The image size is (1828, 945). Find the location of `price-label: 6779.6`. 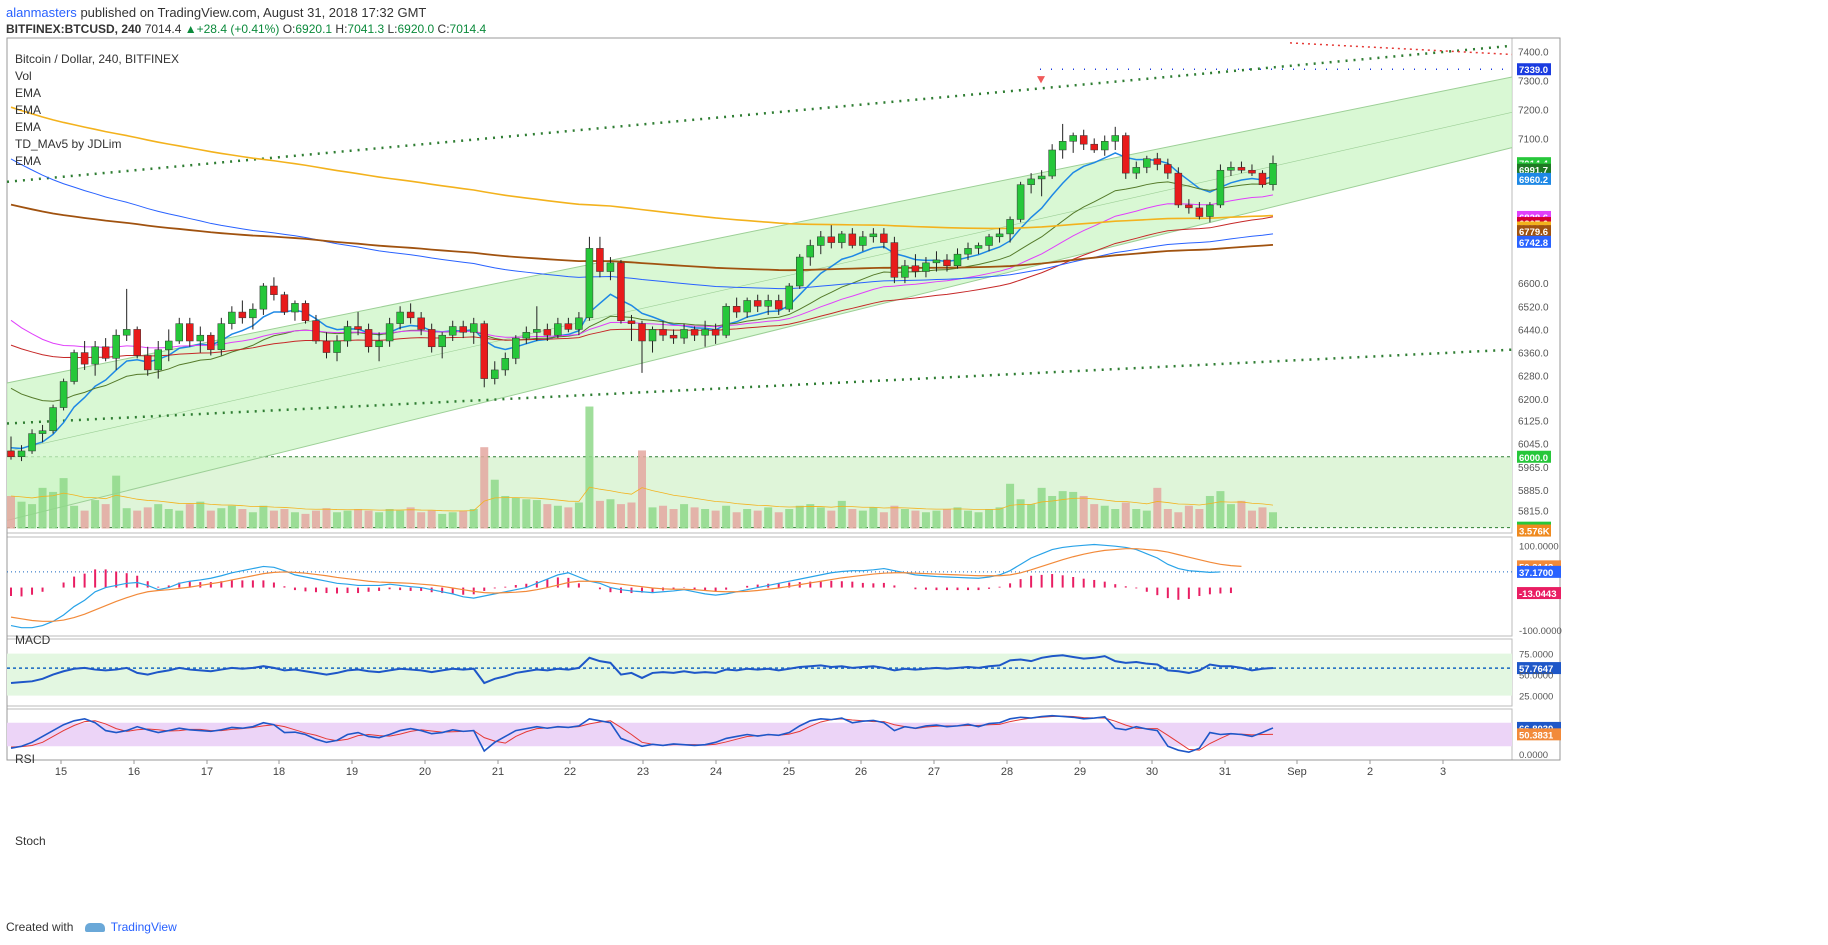

price-label: 6779.6 is located at coordinates (1533, 232).